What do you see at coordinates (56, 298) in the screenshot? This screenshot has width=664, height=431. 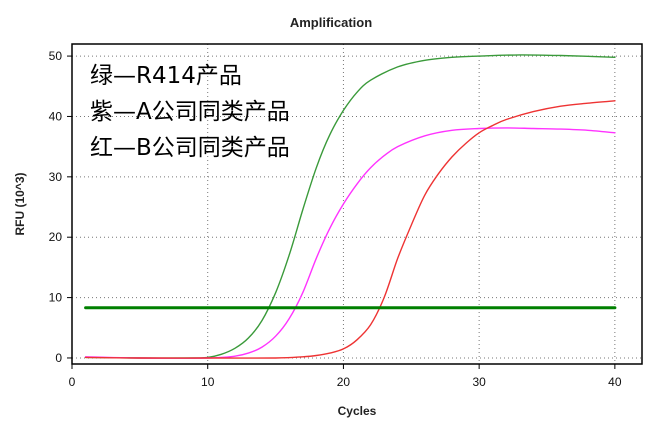 I see `y-tick-label: 10` at bounding box center [56, 298].